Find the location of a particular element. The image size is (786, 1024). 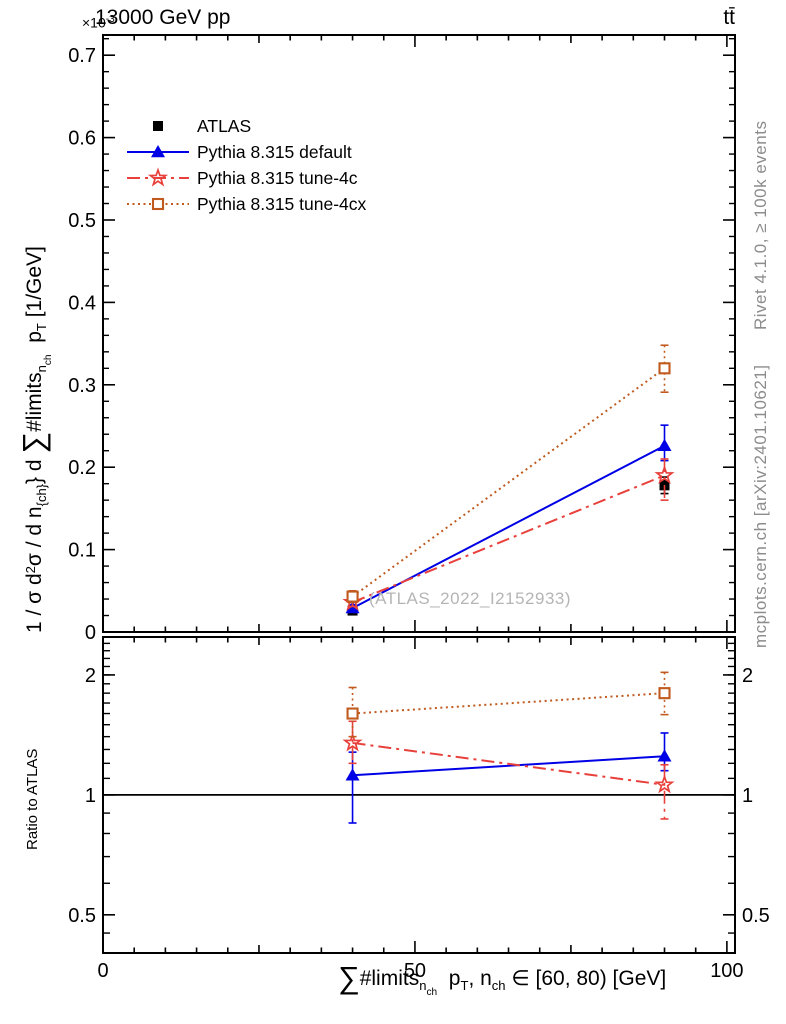

x-tick-label: 100 is located at coordinates (726, 971).